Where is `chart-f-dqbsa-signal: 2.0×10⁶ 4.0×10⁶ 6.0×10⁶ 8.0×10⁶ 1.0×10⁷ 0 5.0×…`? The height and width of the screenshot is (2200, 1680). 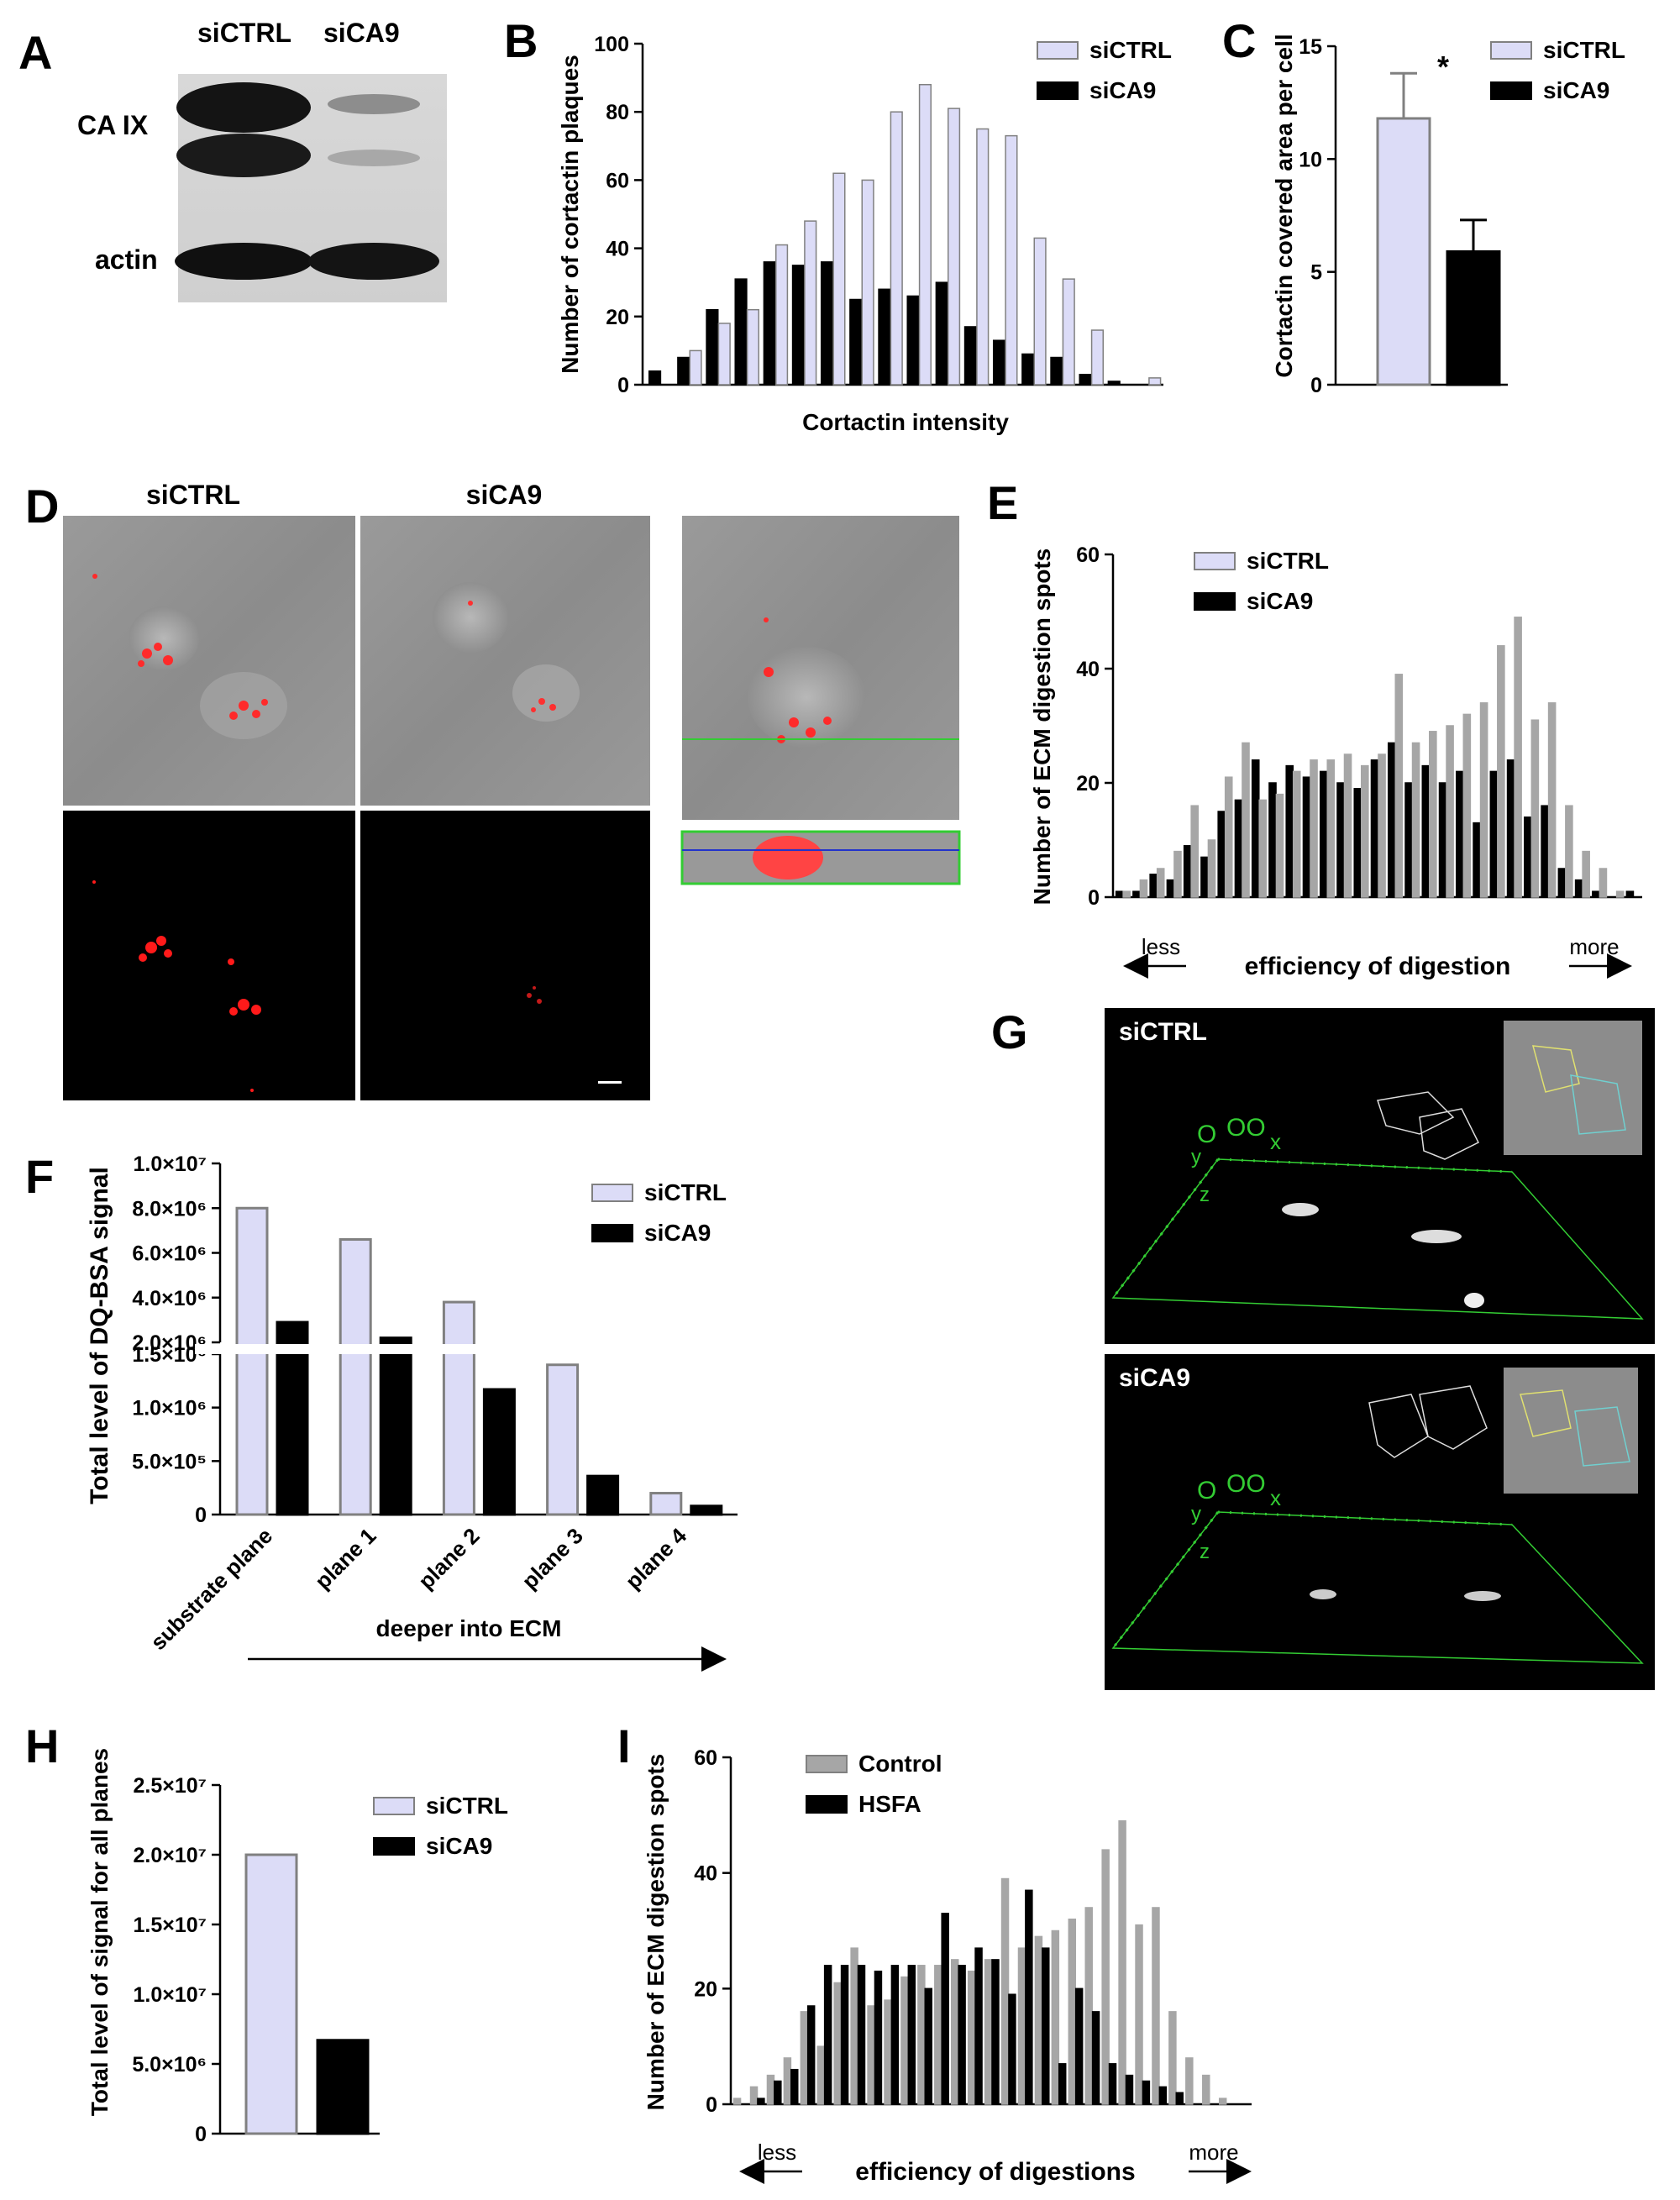 chart-f-dqbsa-signal: 2.0×10⁶ 4.0×10⁶ 6.0×10⁶ 8.0×10⁶ 1.0×10⁷ 0 5.0×… is located at coordinates (412, 1412).